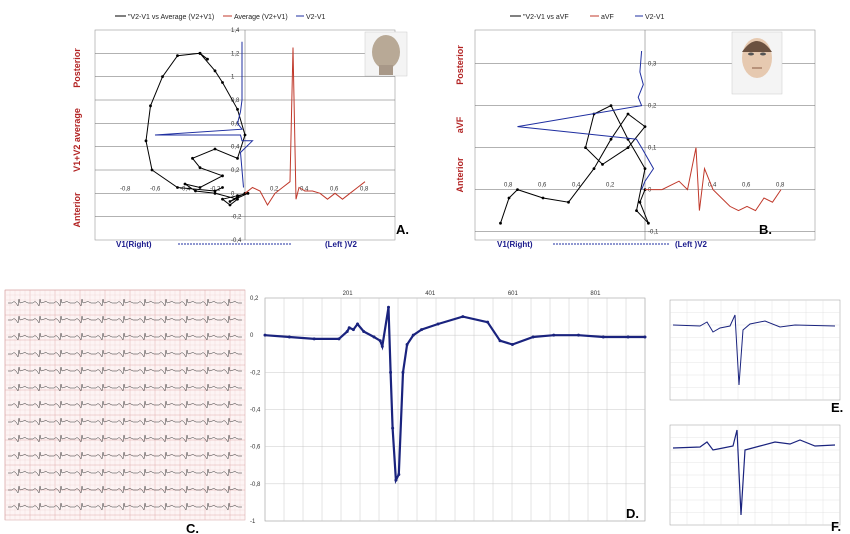 The image size is (850, 534). What do you see at coordinates (755, 479) in the screenshot?
I see `panel-f: F.` at bounding box center [755, 479].